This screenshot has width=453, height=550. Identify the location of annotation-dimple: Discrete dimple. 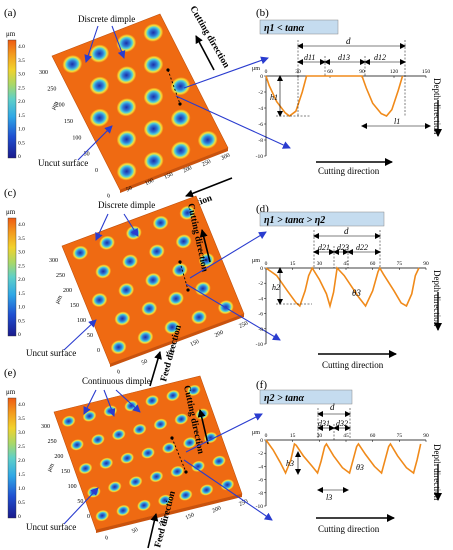
(126, 205).